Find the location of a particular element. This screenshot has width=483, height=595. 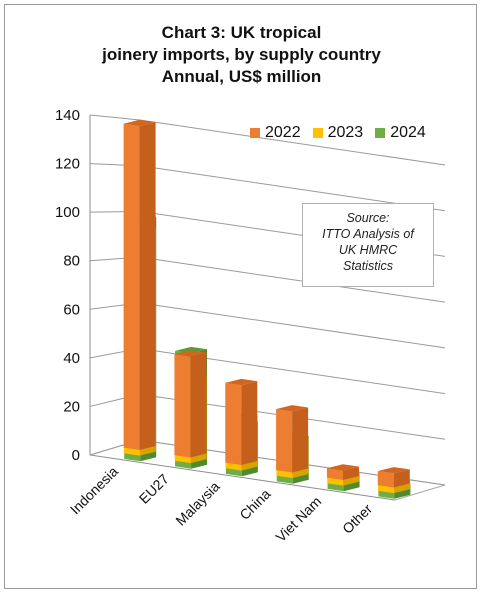

ytick-label-140: 140 is located at coordinates (67, 115).